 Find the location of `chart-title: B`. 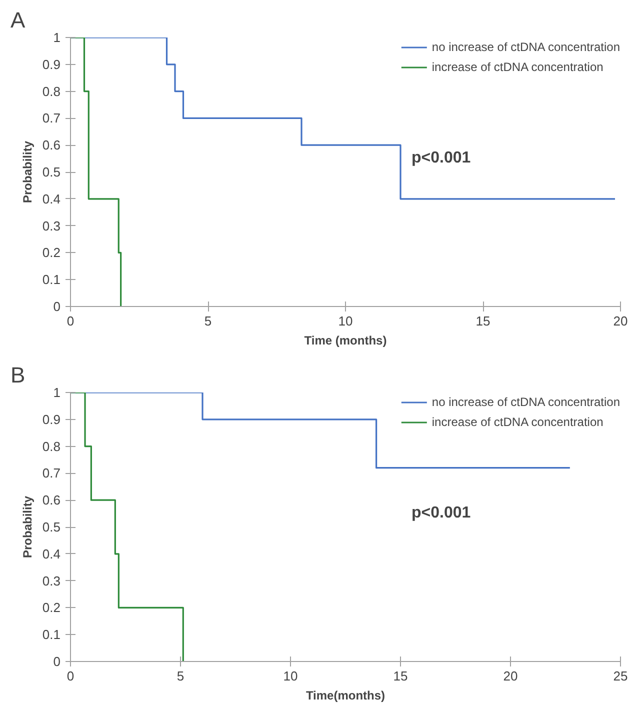

chart-title: B is located at coordinates (18, 375).